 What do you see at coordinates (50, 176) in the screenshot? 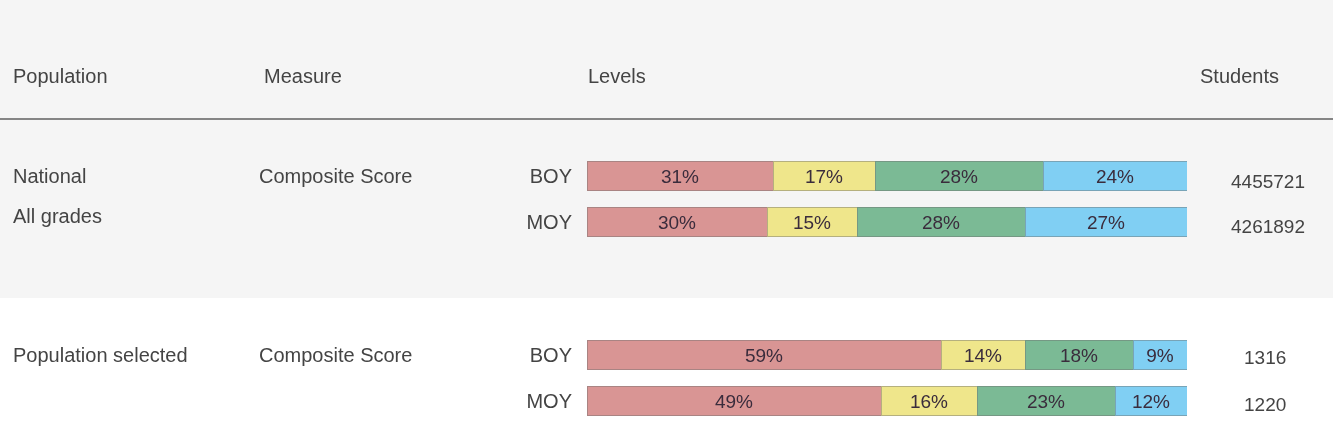
I see `text: National` at bounding box center [50, 176].